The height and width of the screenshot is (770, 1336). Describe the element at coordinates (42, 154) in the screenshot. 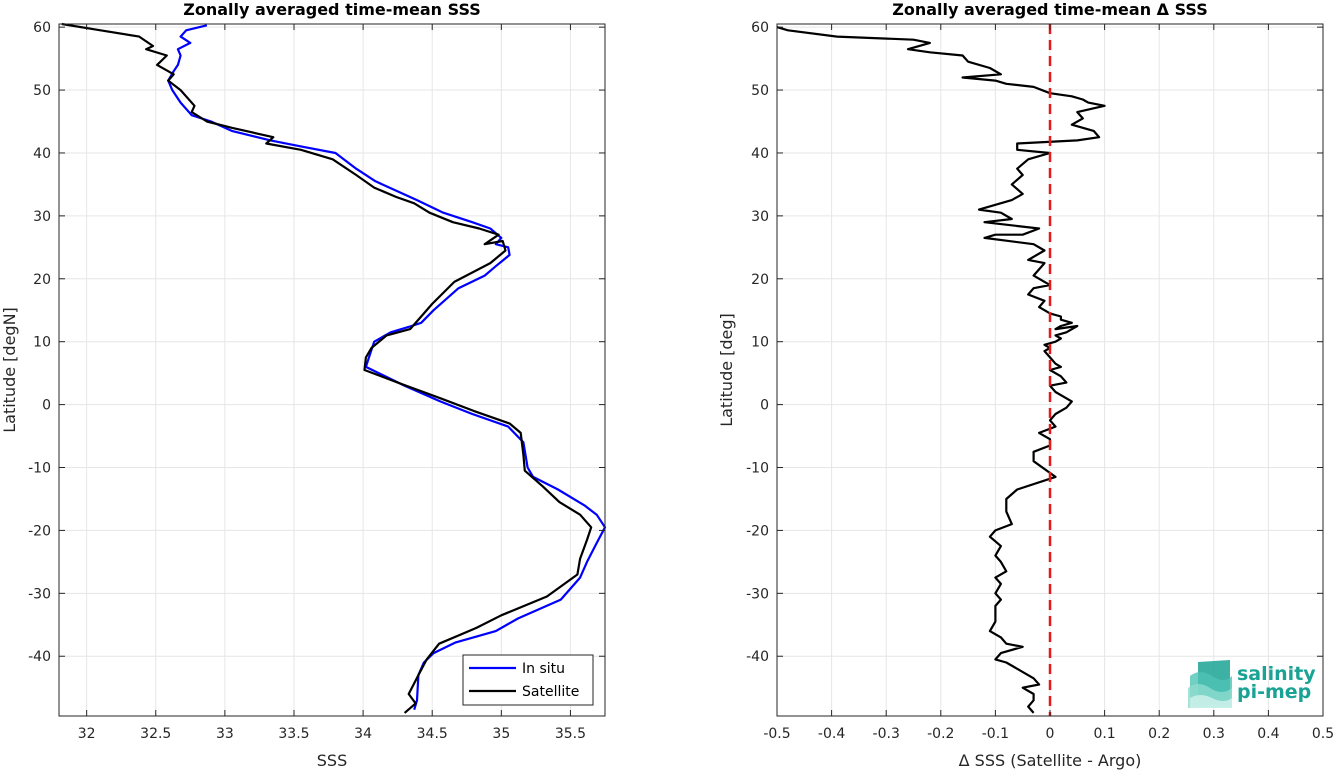

I see `left-y-tick-label: 40` at that location.